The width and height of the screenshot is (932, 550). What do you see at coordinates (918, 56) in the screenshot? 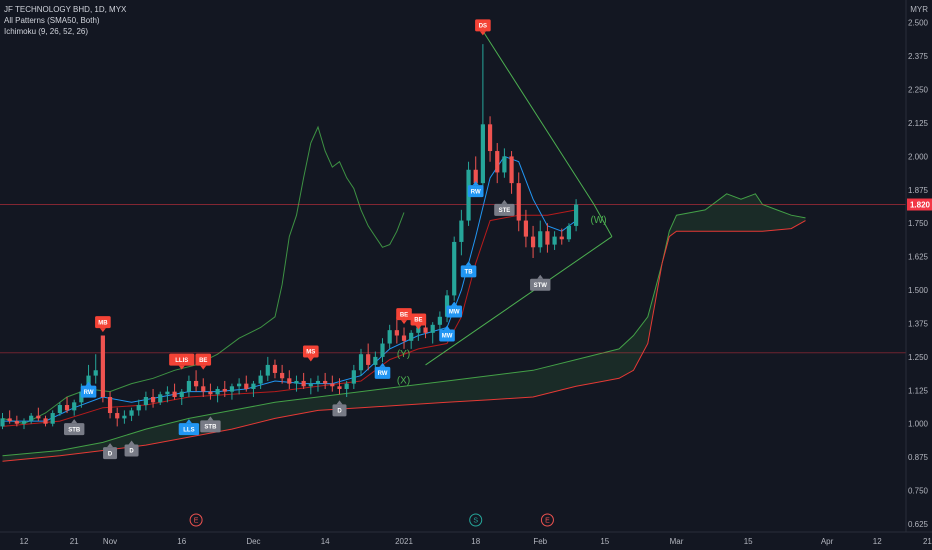
I see `price-tick-label: 2.375` at bounding box center [918, 56].